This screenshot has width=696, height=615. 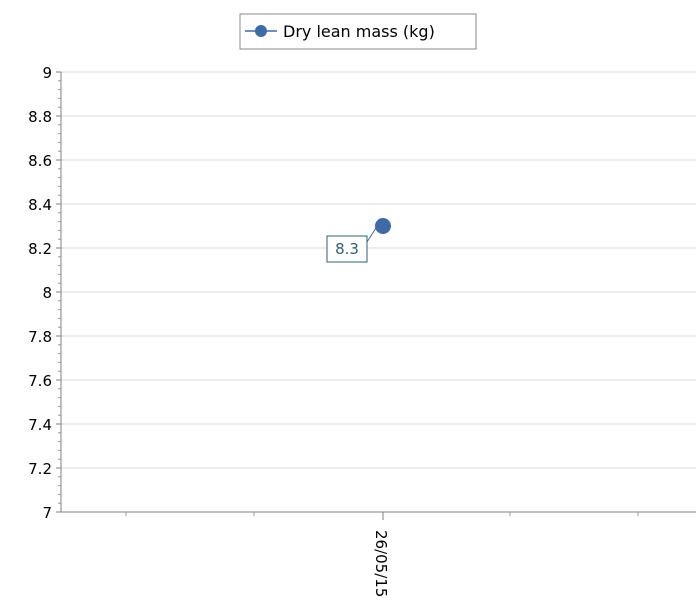 I want to click on y-tick-label: 7, so click(x=47, y=513).